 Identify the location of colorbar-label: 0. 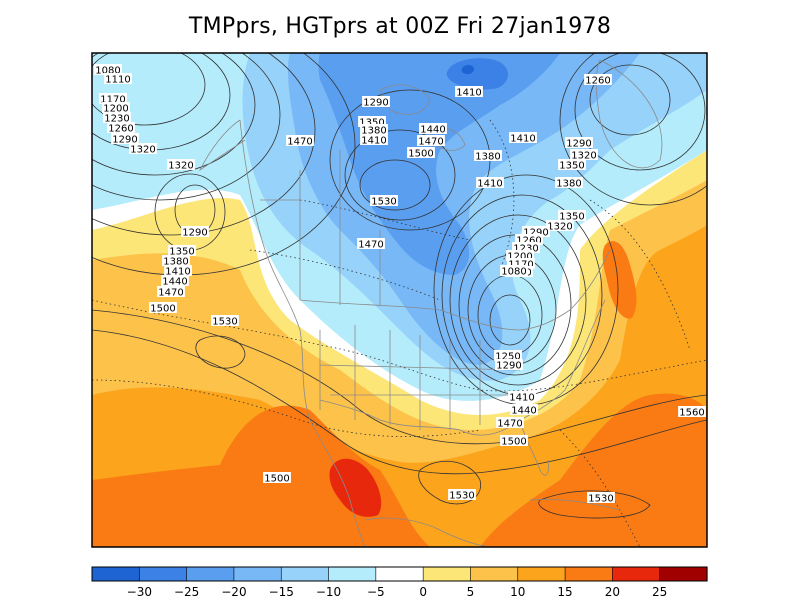
(423, 592).